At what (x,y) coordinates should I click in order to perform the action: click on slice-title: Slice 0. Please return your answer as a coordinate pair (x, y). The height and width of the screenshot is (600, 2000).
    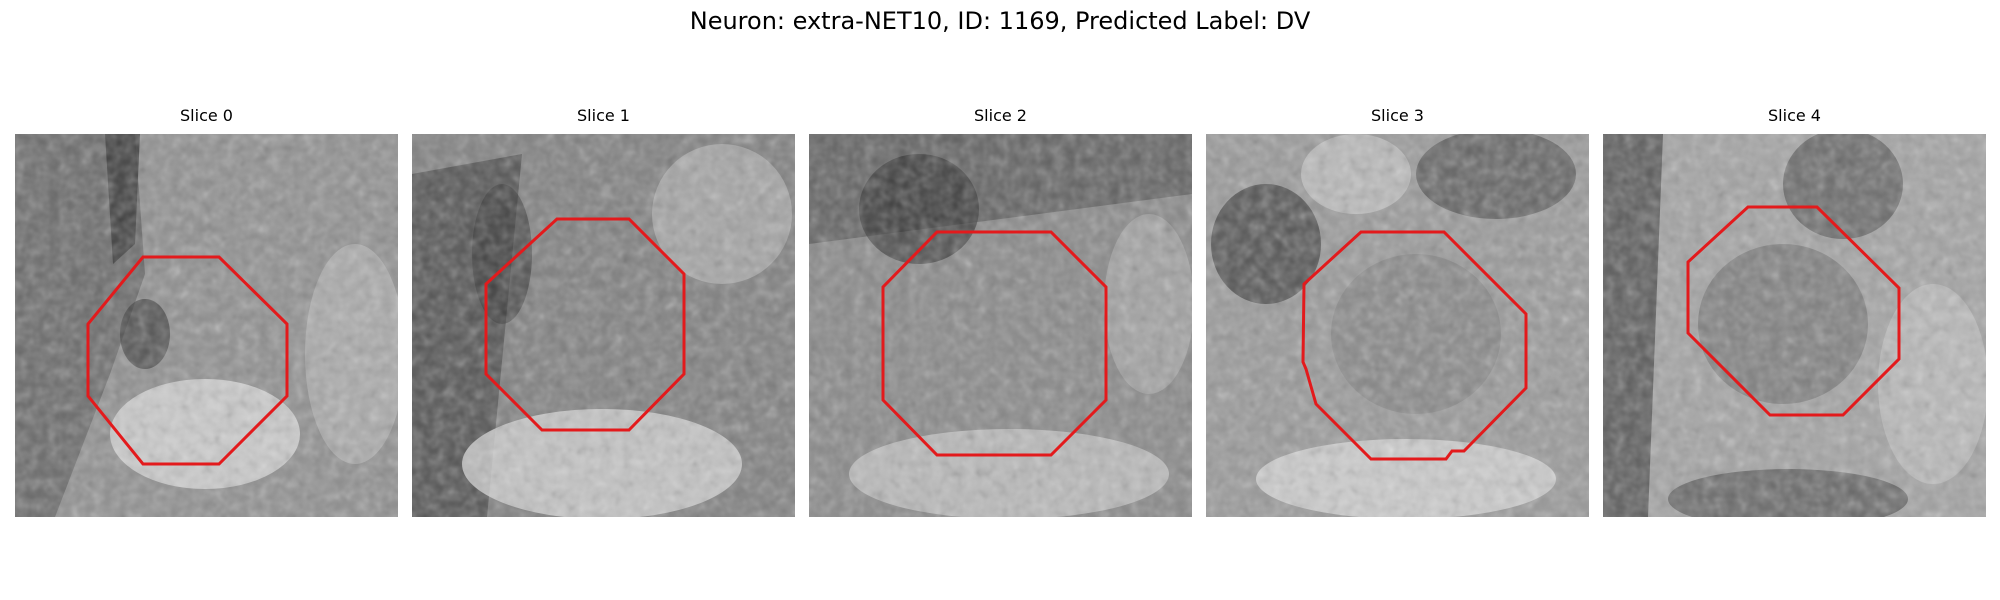
    Looking at the image, I should click on (206, 115).